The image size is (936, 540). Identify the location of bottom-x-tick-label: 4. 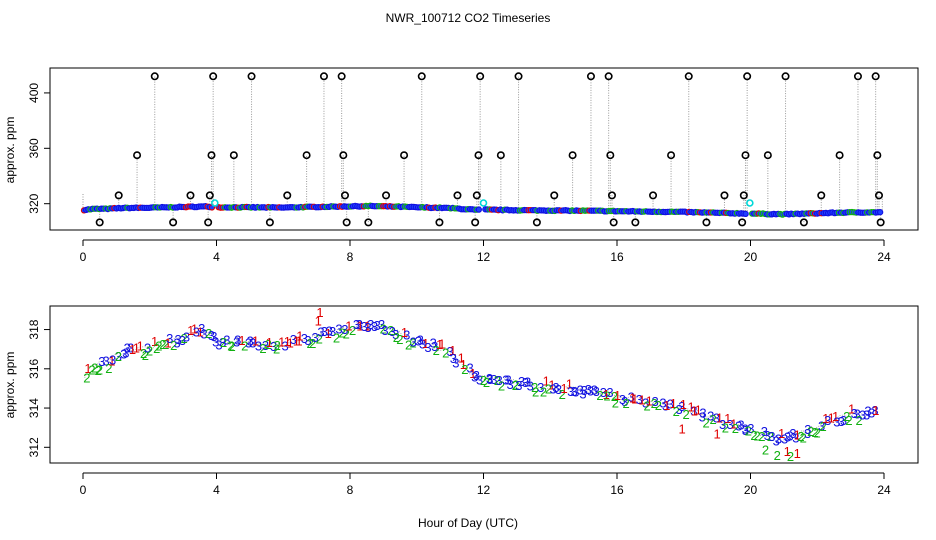
(216, 490).